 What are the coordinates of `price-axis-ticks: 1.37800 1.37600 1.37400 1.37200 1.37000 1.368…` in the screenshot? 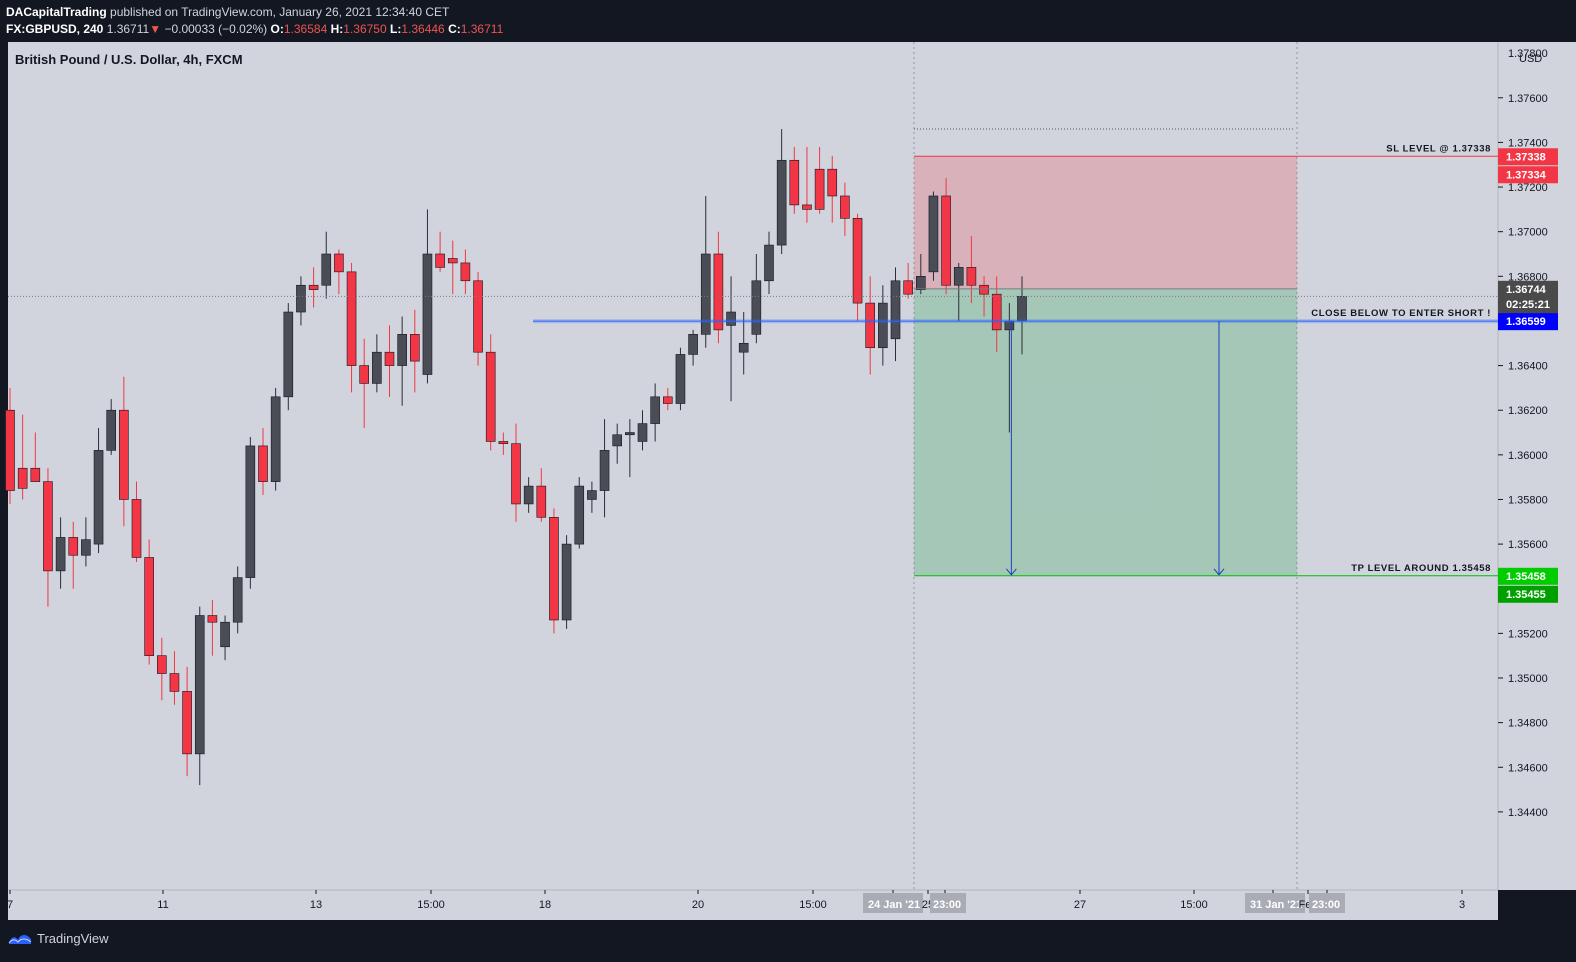 It's located at (1523, 433).